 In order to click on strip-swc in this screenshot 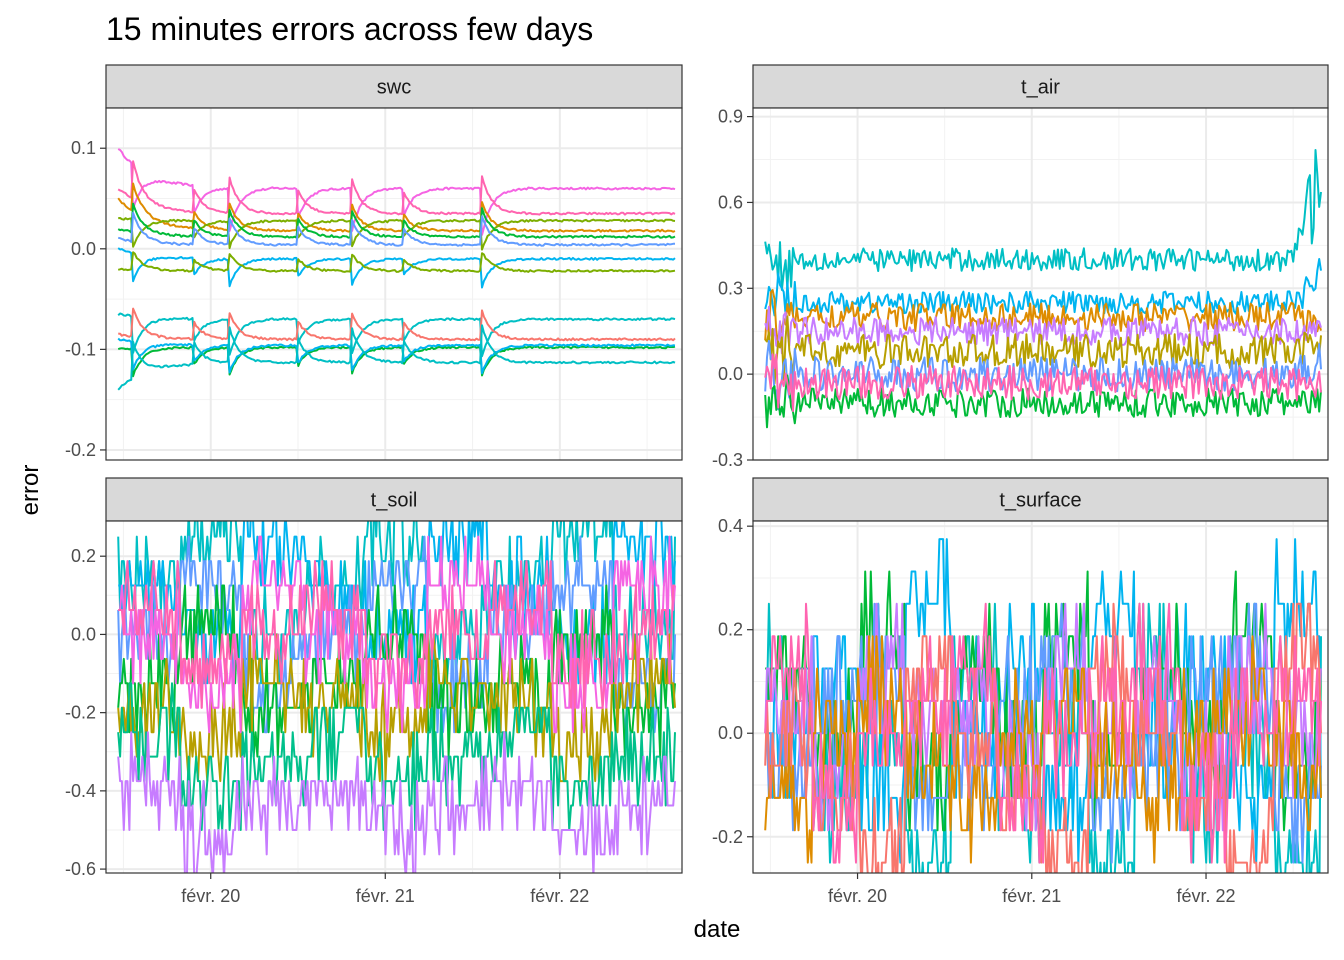, I will do `click(394, 86)`.